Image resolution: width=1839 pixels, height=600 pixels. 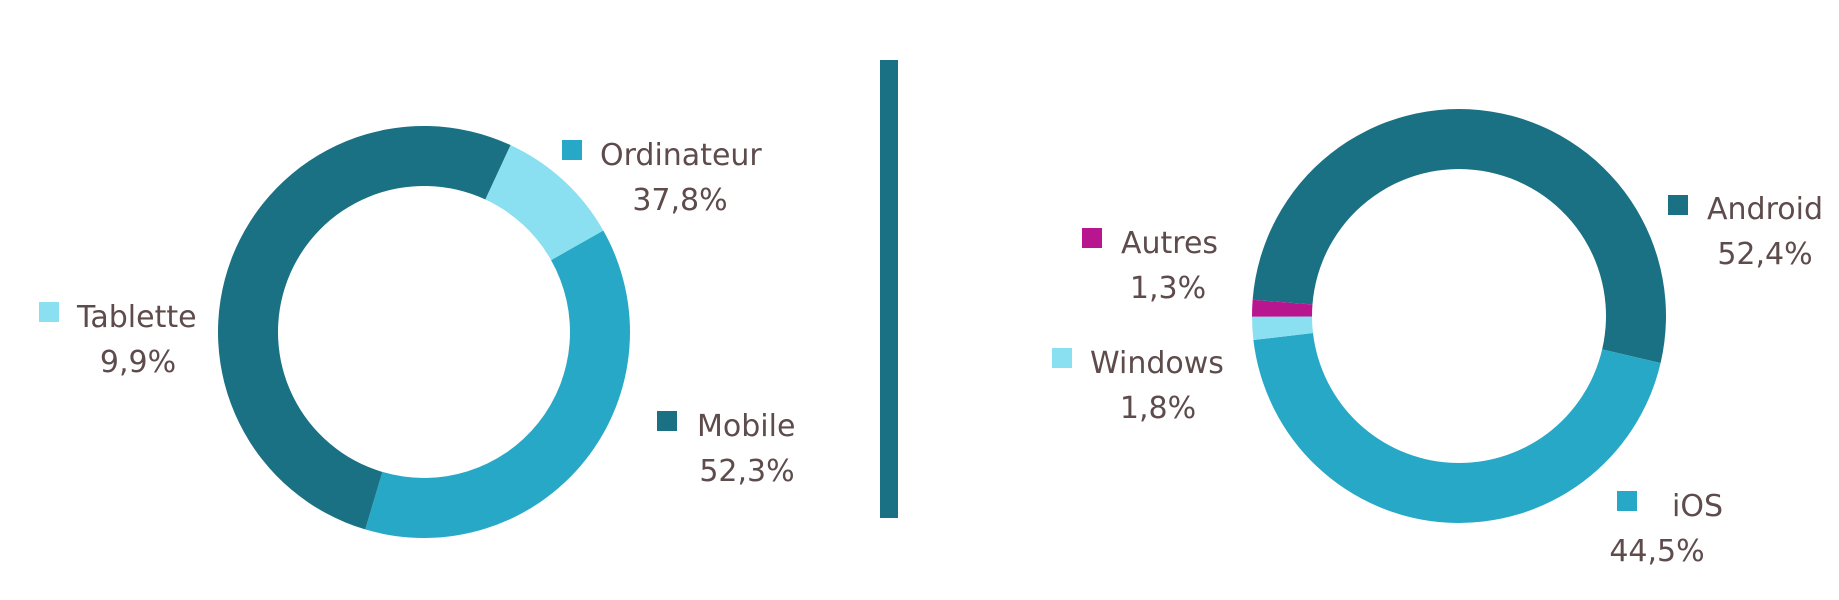 I want to click on slice-value-ios: 44,5%, so click(x=1656, y=551).